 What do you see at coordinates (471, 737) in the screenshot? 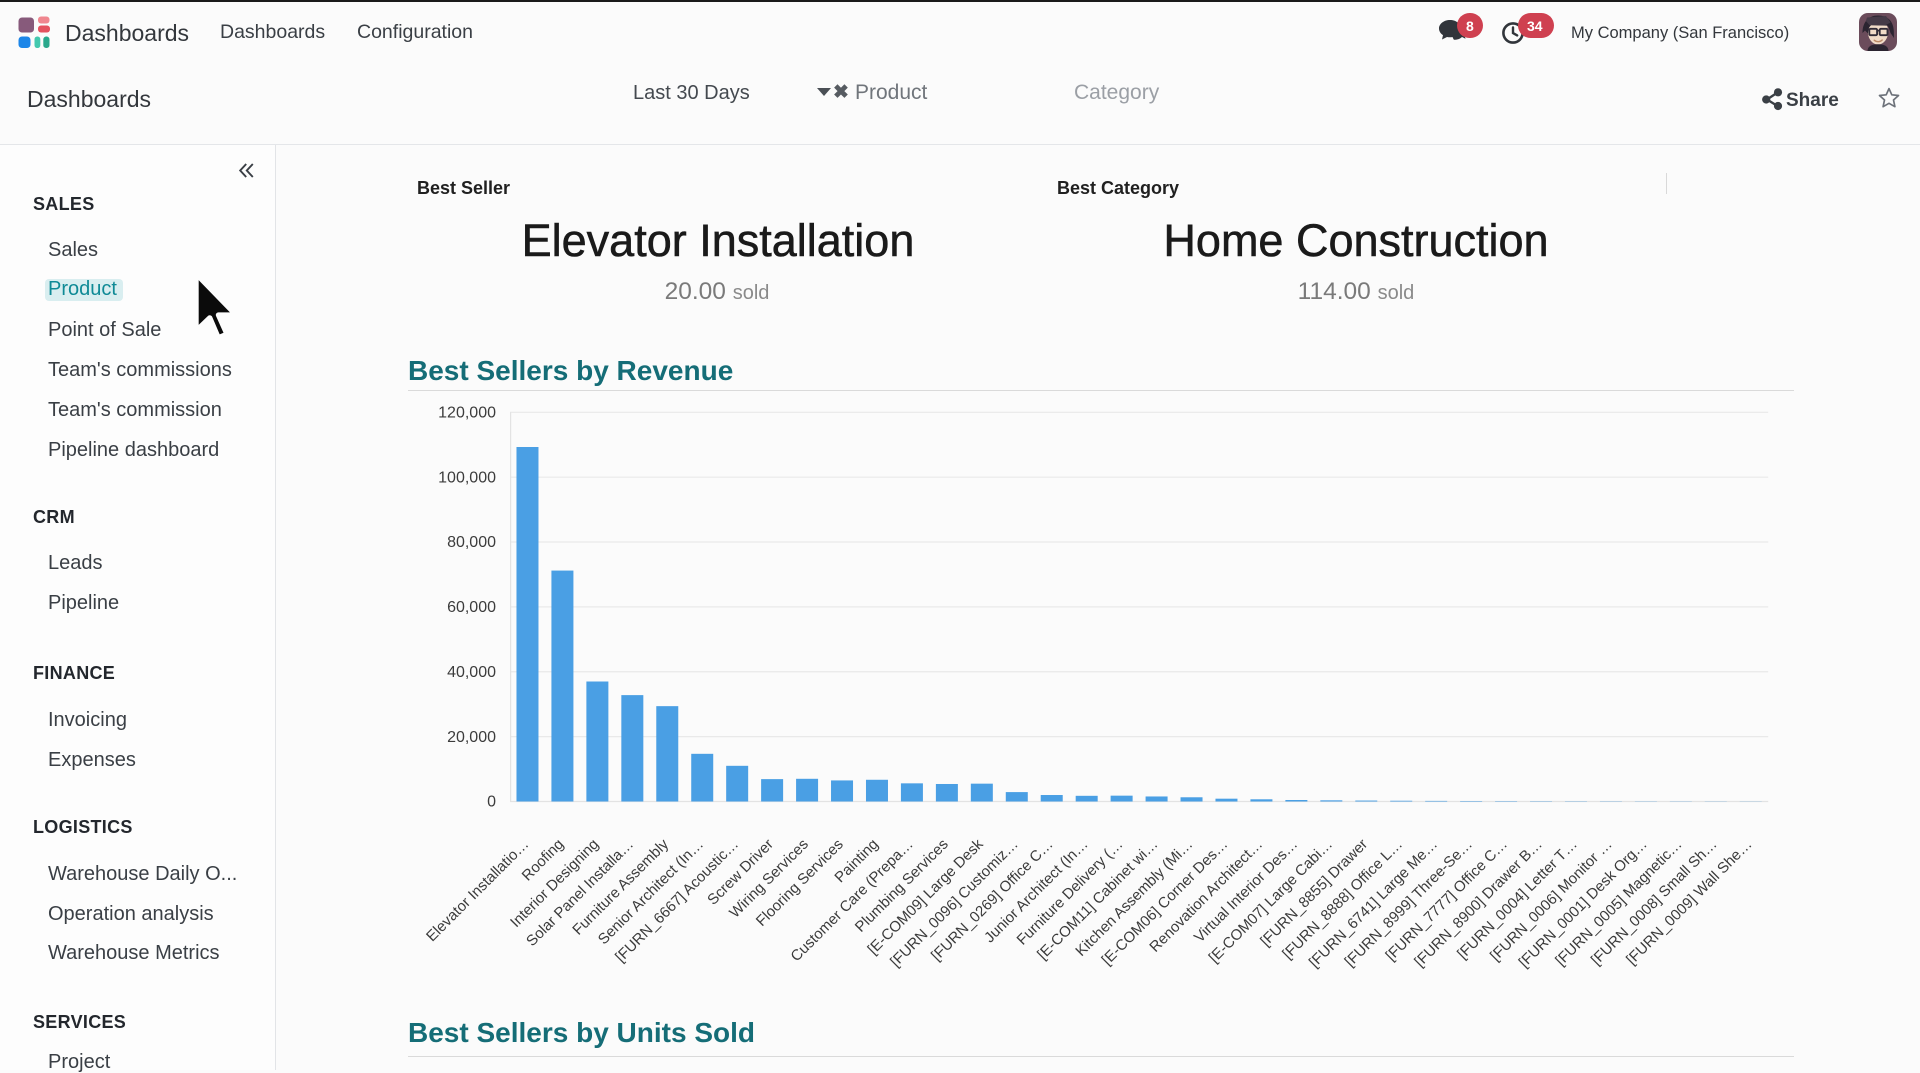
I see `svg-text: 20,000` at bounding box center [471, 737].